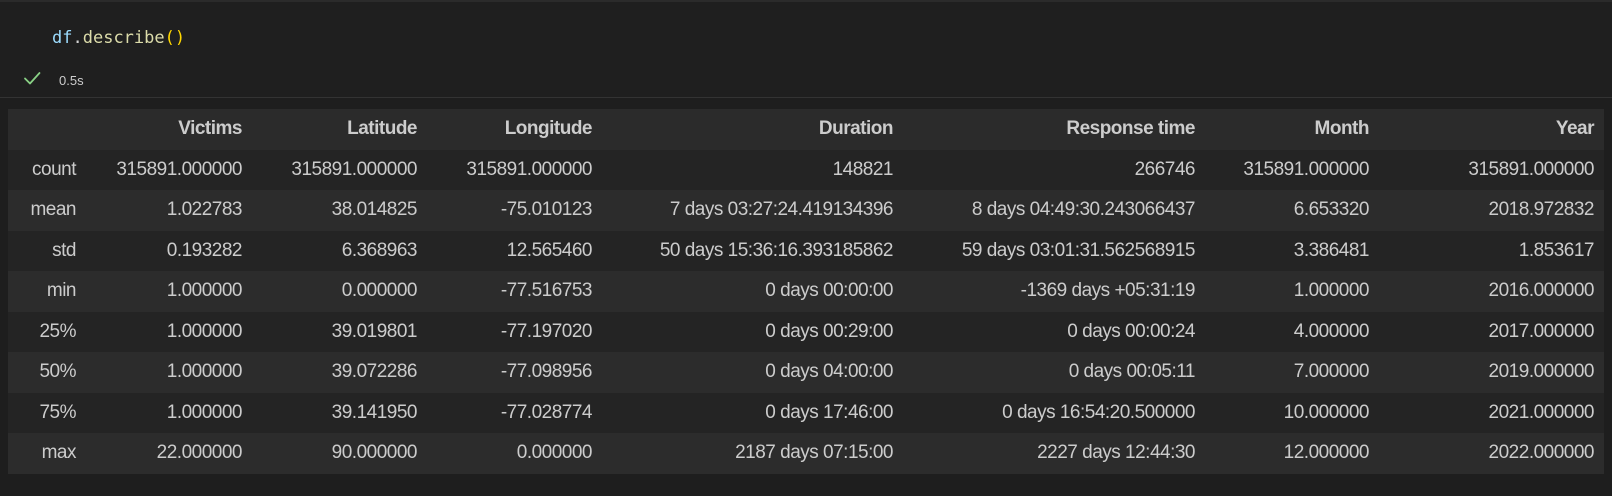  Describe the element at coordinates (199, 453) in the screenshot. I see `table-cell: 22.000000` at that location.